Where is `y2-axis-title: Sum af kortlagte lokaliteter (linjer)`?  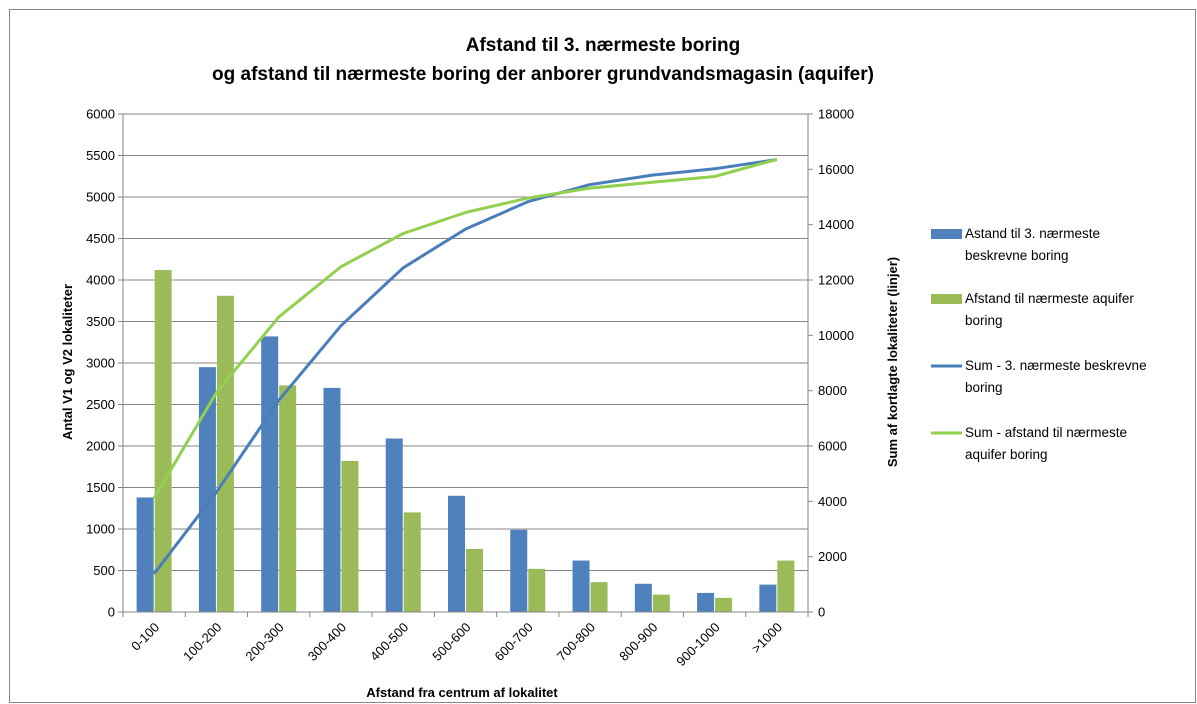
y2-axis-title: Sum af kortlagte lokaliteter (linjer) is located at coordinates (892, 362).